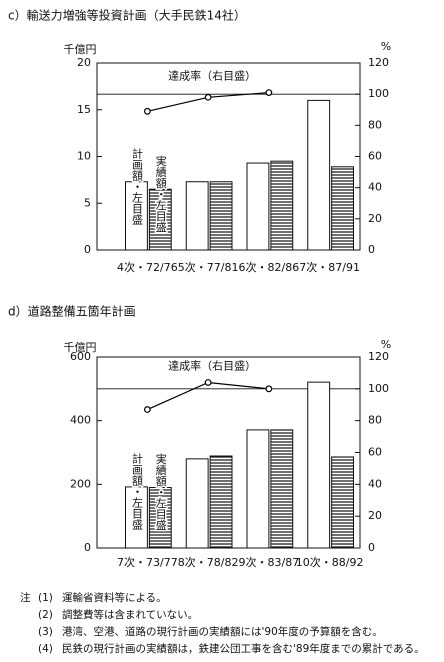 The width and height of the screenshot is (444, 662). I want to click on y-tick-label: 600, so click(80, 356).